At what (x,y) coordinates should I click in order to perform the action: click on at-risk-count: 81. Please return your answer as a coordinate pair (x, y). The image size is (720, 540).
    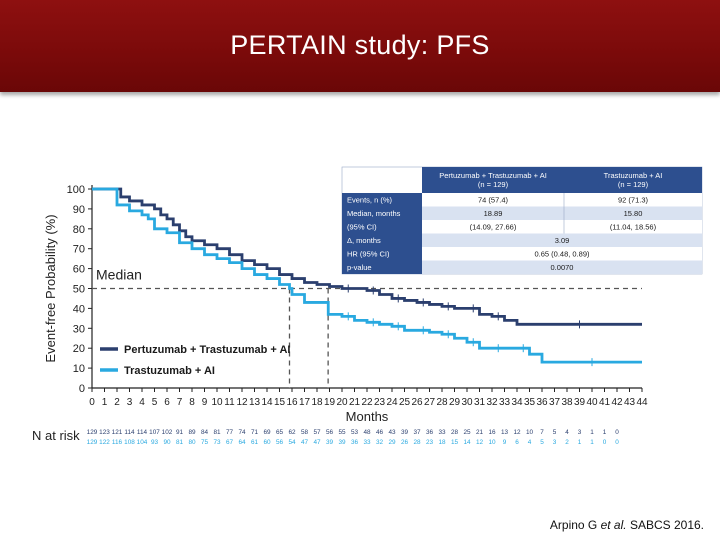
    Looking at the image, I should click on (180, 442).